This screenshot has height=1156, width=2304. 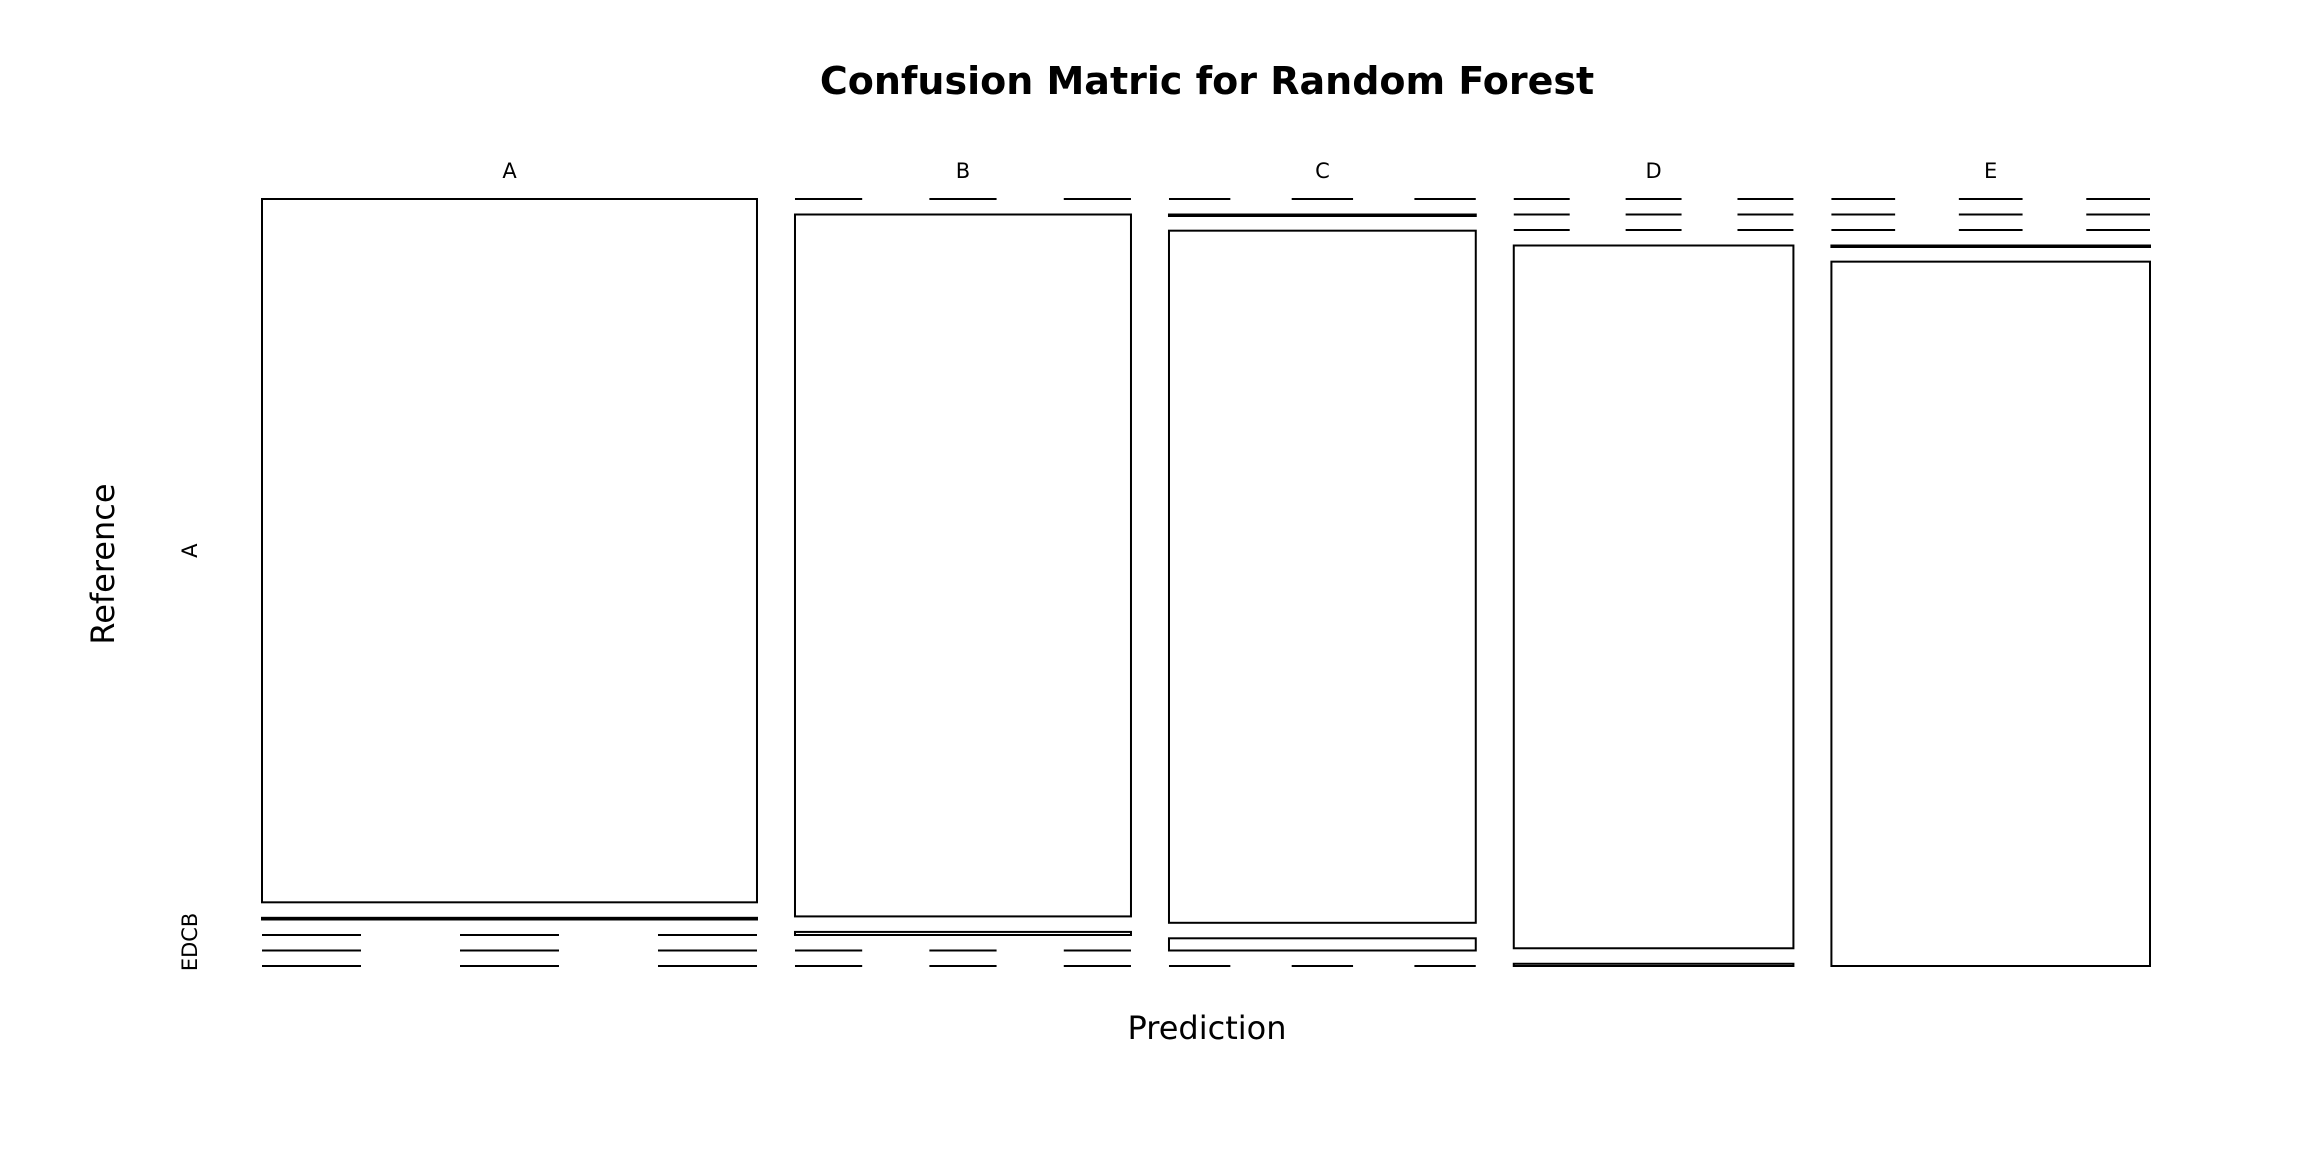 What do you see at coordinates (1322, 171) in the screenshot?
I see `prediction-label-c: C` at bounding box center [1322, 171].